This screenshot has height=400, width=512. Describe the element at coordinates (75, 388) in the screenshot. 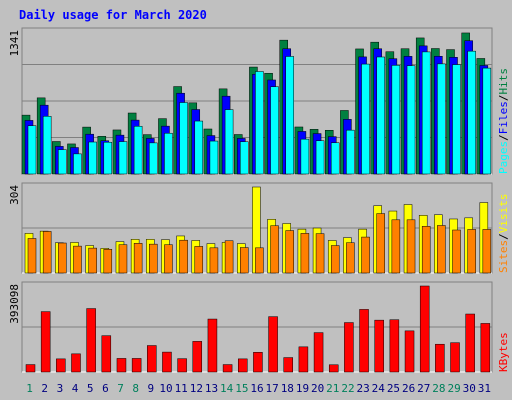

I see `x-tick-label-day-4: 4` at that location.